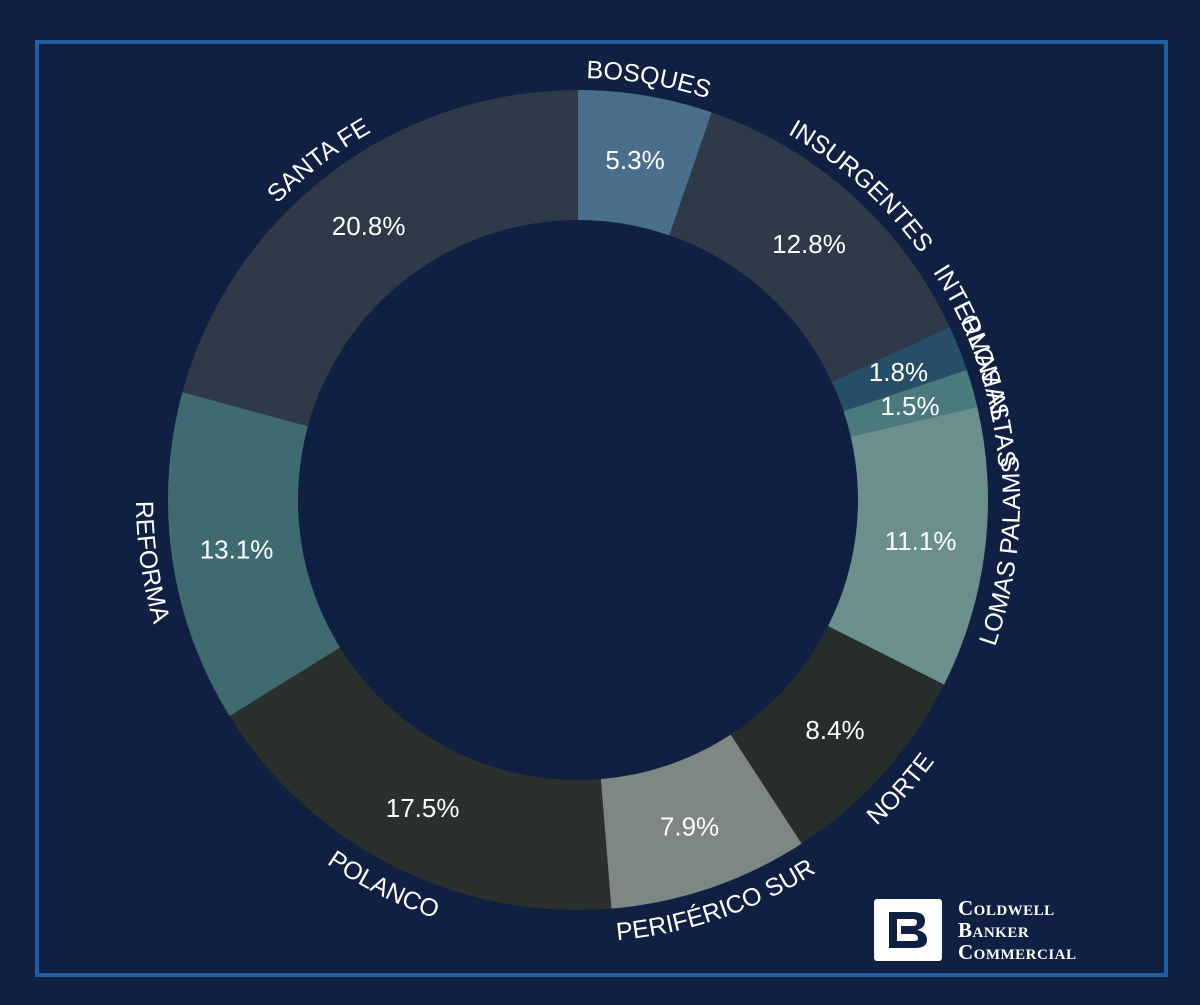 This screenshot has height=1005, width=1200. Describe the element at coordinates (1017, 952) in the screenshot. I see `brand-line-3: Commercial` at that location.